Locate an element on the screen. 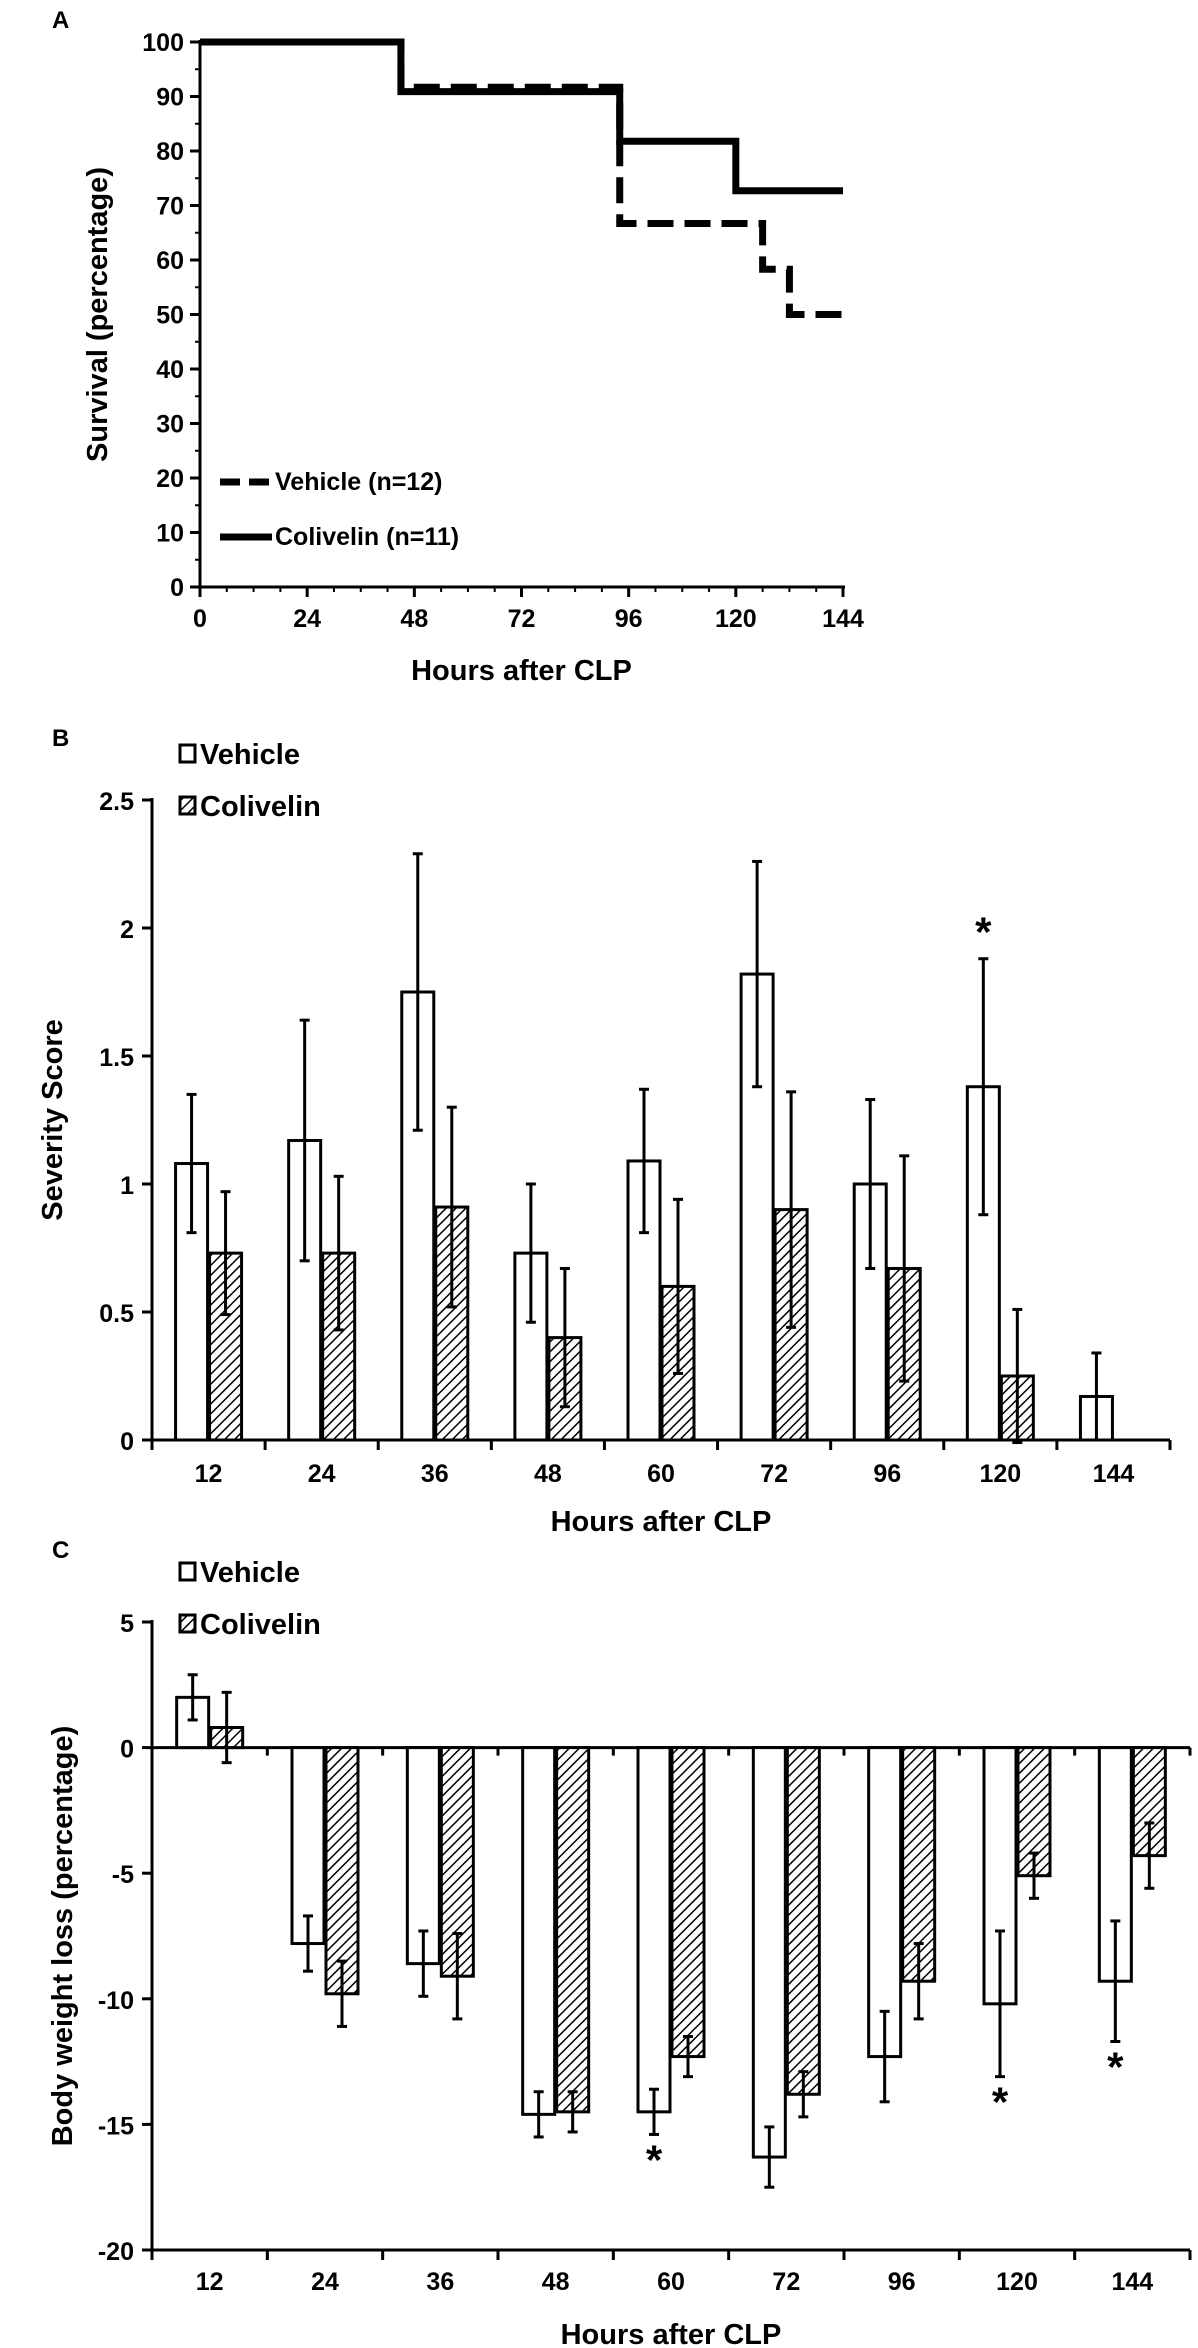 The image size is (1198, 2348). y-tick-label: 1.5 is located at coordinates (116, 1058).